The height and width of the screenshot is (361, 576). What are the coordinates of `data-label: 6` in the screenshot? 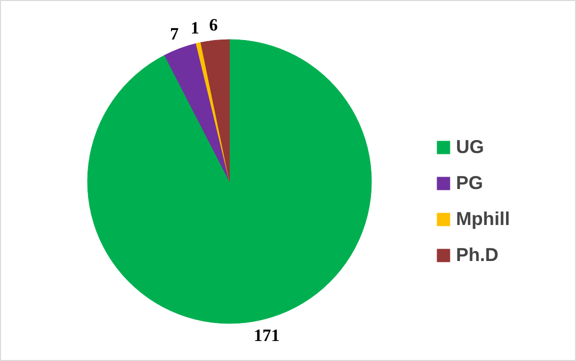 It's located at (213, 24).